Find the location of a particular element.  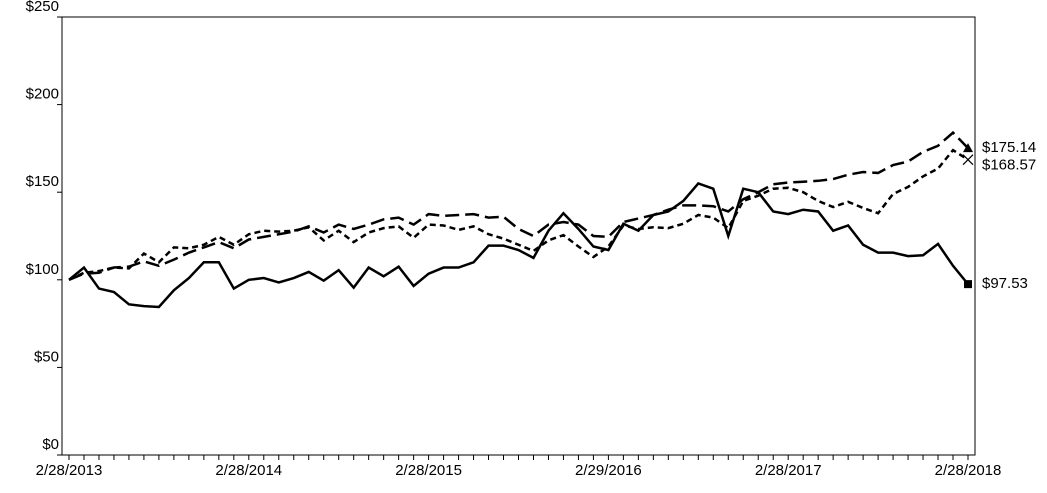

value-label: $175.14 is located at coordinates (1009, 147).